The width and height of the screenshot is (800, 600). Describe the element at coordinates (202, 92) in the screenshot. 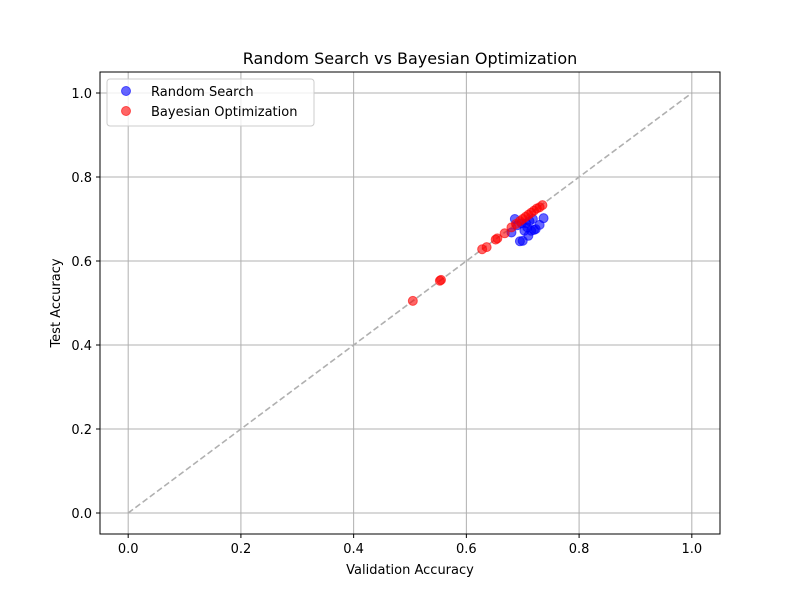

I see `legend-label-random-search: Random Search` at that location.